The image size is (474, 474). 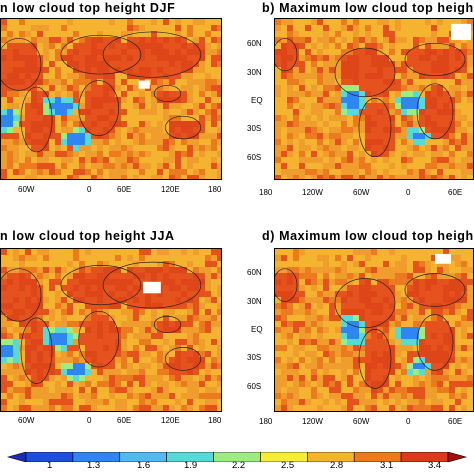 I want to click on panel-c-title: n low cloud top height JJA, so click(x=87, y=236).